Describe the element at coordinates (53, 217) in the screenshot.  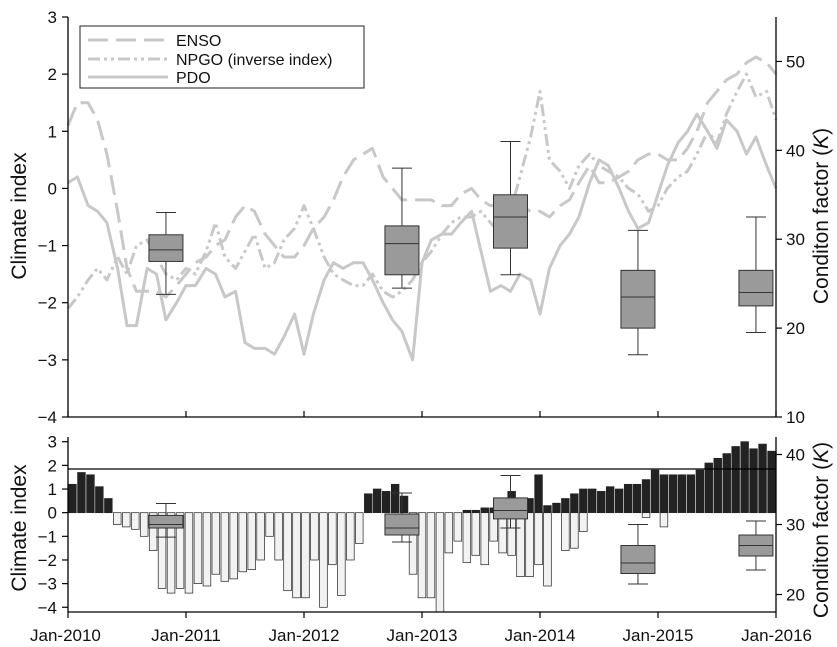
I see `top-left-ticks: 3 2 1 0 −1 −2 −3 −4` at that location.